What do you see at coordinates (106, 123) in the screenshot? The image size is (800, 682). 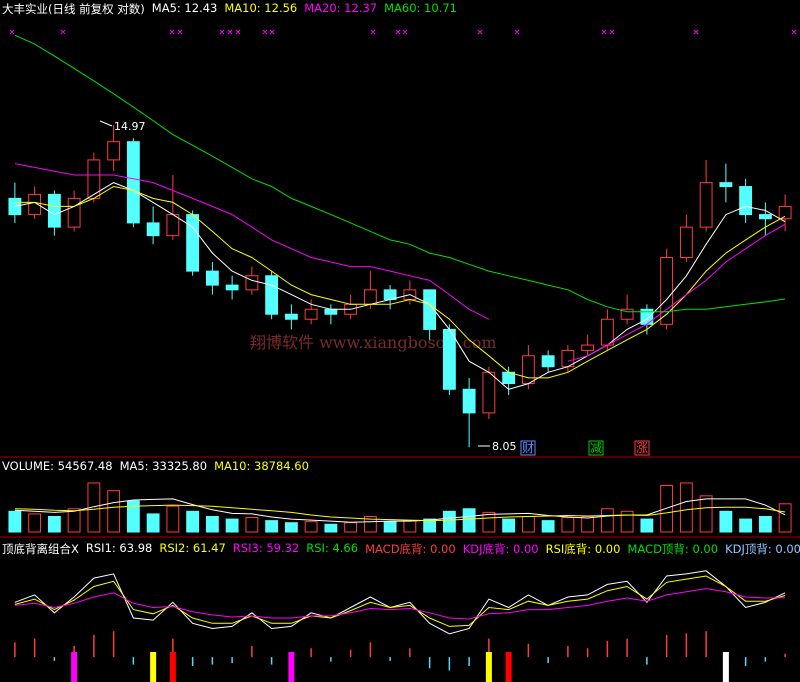 I see `leader-line` at bounding box center [106, 123].